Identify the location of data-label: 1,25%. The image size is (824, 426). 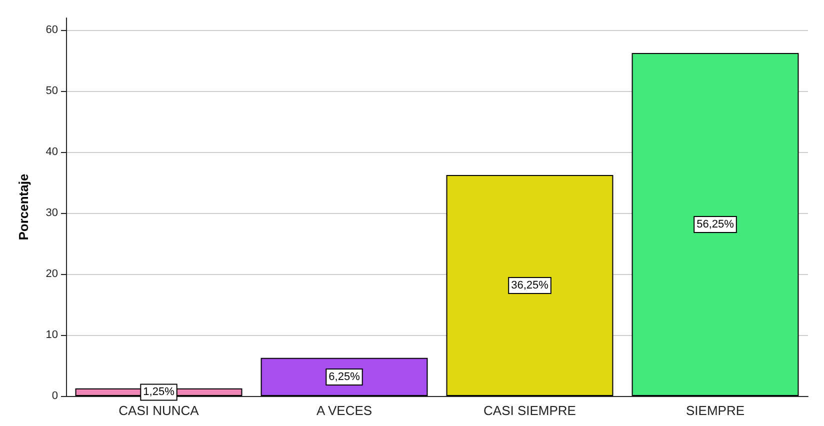
(159, 392).